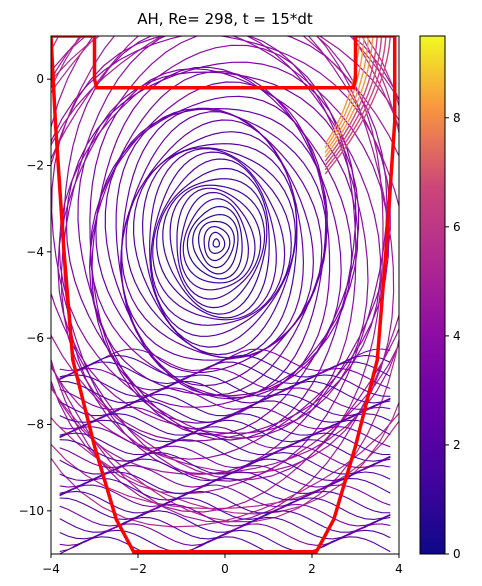  What do you see at coordinates (457, 227) in the screenshot?
I see `colorbar-tick-label: 6` at bounding box center [457, 227].